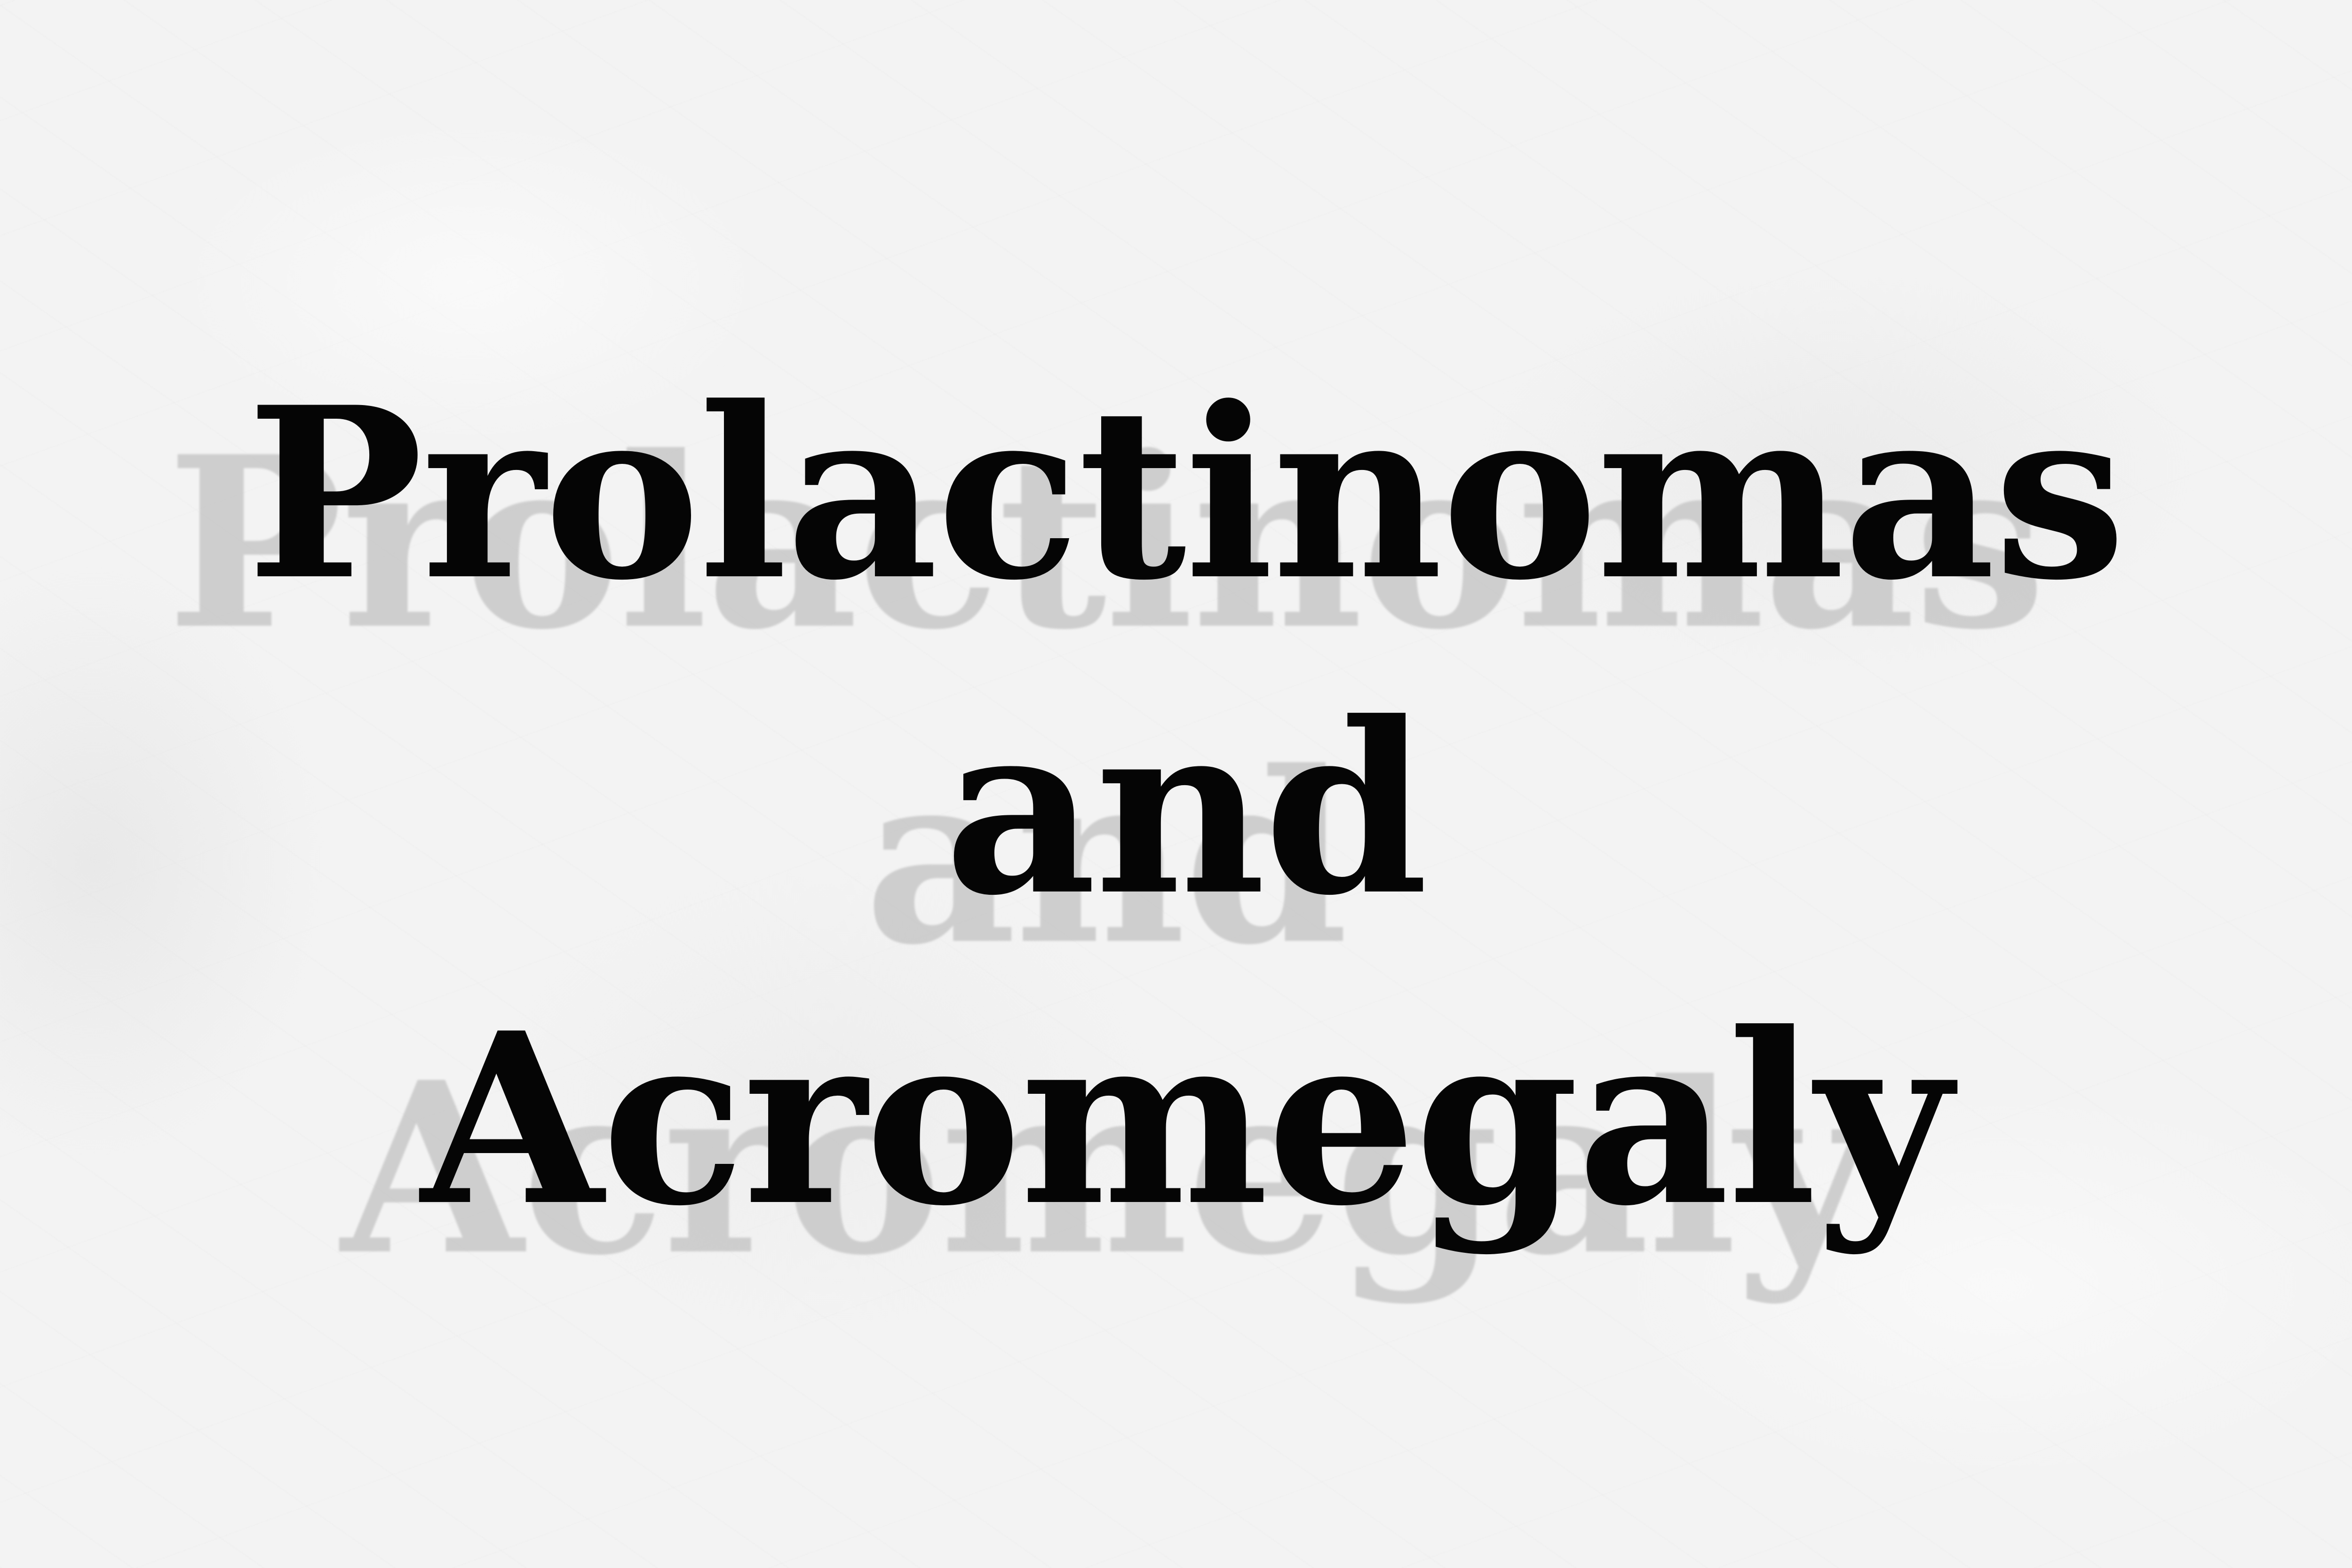  What do you see at coordinates (1186, 809) in the screenshot?
I see `title-line-2: and` at bounding box center [1186, 809].